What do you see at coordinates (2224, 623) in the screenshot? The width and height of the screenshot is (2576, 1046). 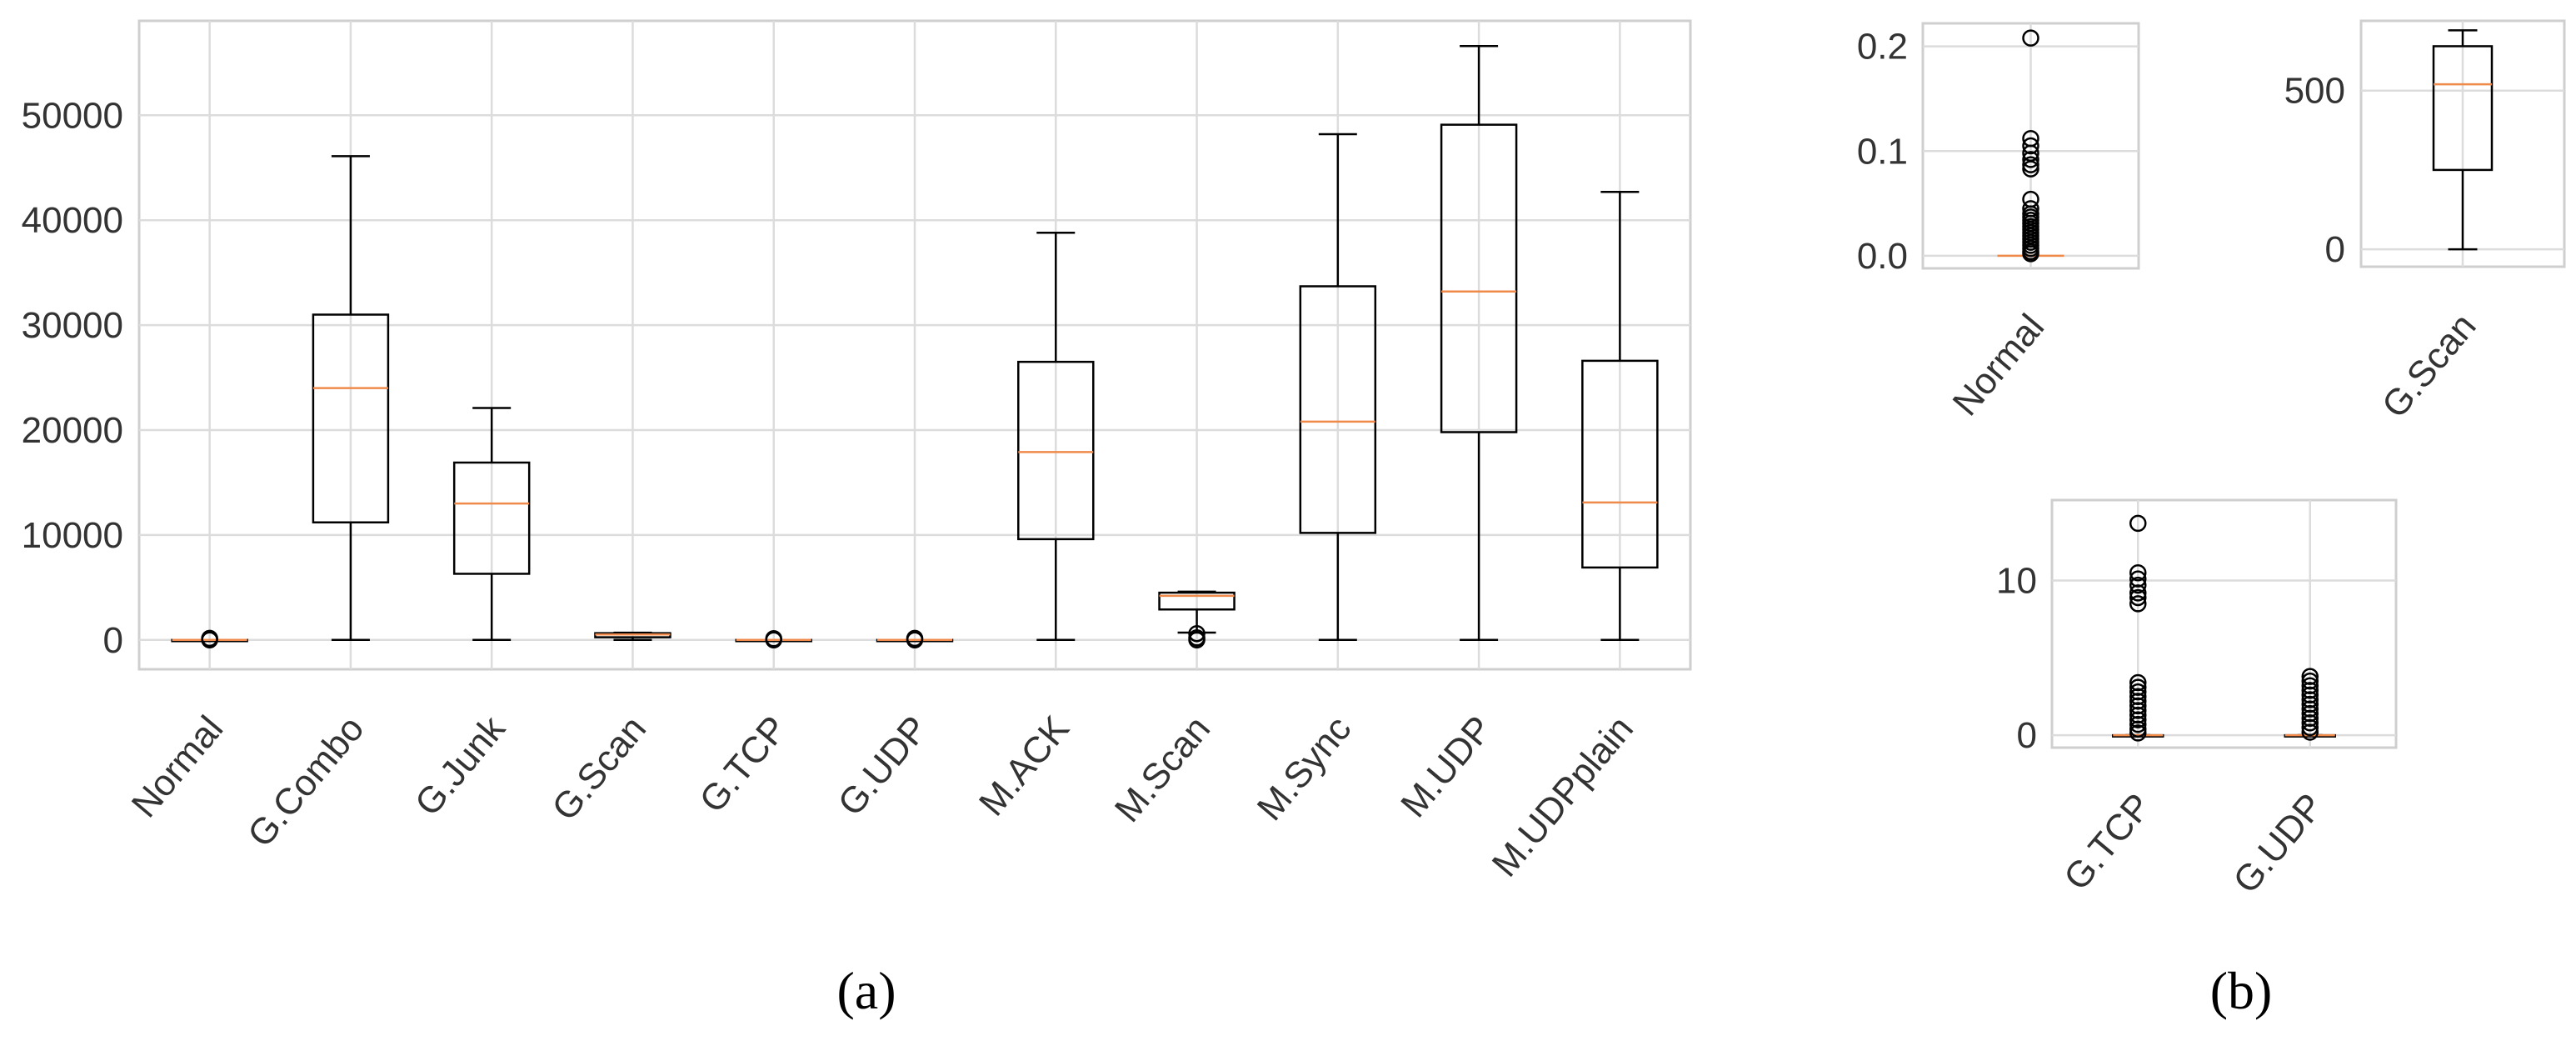 I see `plot-area` at bounding box center [2224, 623].